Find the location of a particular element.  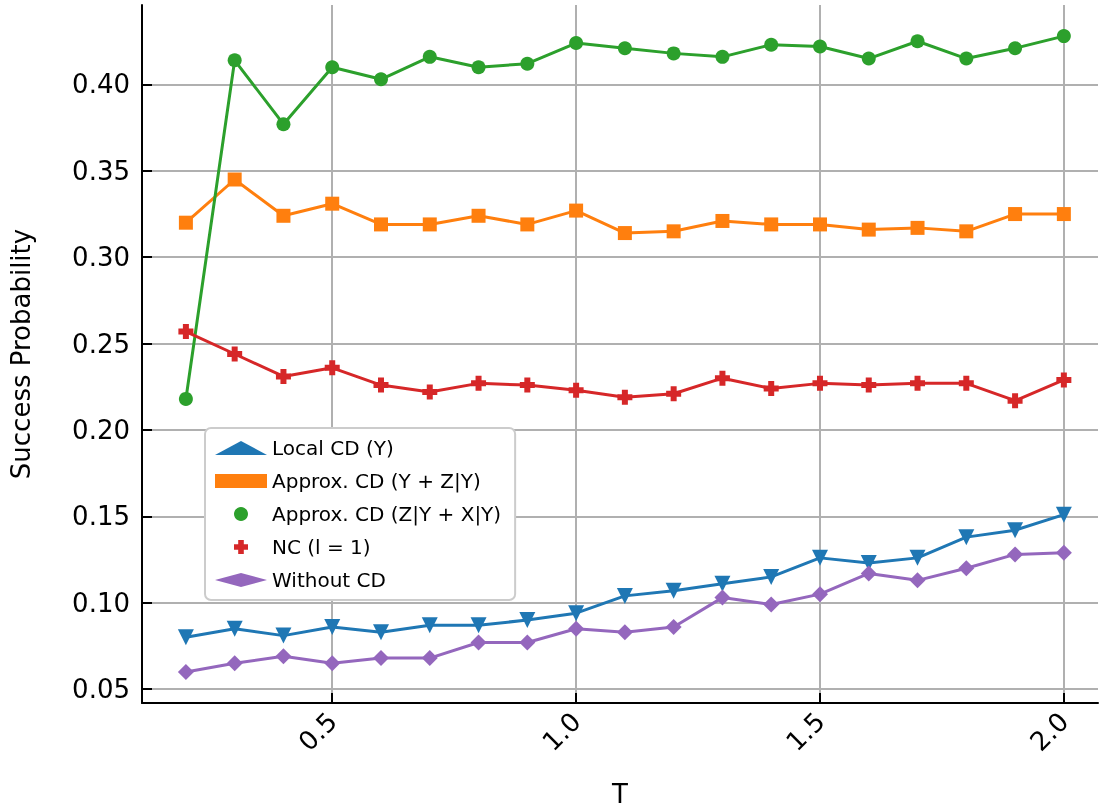

legend-label: Approx. CD (Z|Y + X|Y) is located at coordinates (387, 514).